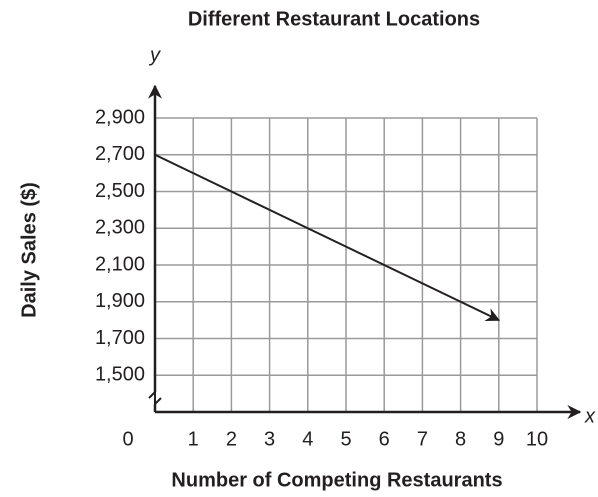 The height and width of the screenshot is (497, 598). What do you see at coordinates (590, 416) in the screenshot?
I see `x-axis-name: x` at bounding box center [590, 416].